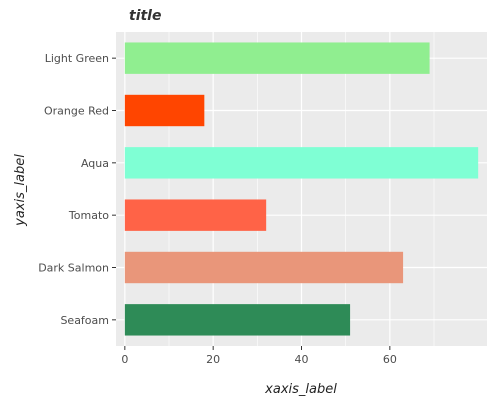  Describe the element at coordinates (264, 267) in the screenshot. I see `bar-dark-salmon` at that location.